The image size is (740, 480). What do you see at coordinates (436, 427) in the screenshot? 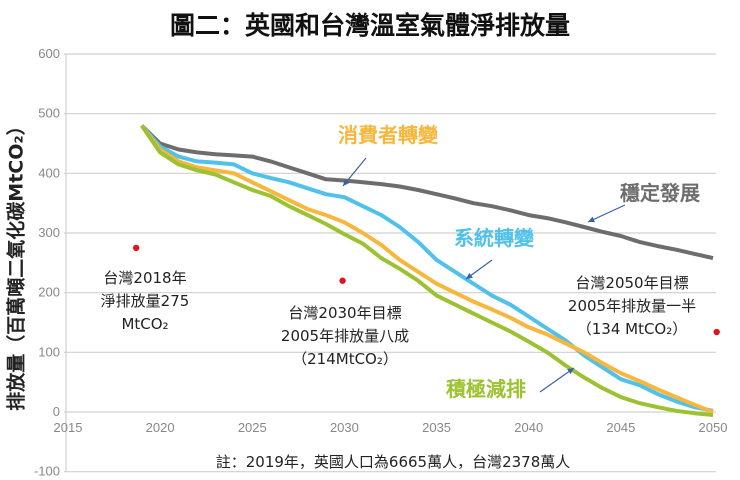
I see `x-tick-label: 2035` at bounding box center [436, 427].